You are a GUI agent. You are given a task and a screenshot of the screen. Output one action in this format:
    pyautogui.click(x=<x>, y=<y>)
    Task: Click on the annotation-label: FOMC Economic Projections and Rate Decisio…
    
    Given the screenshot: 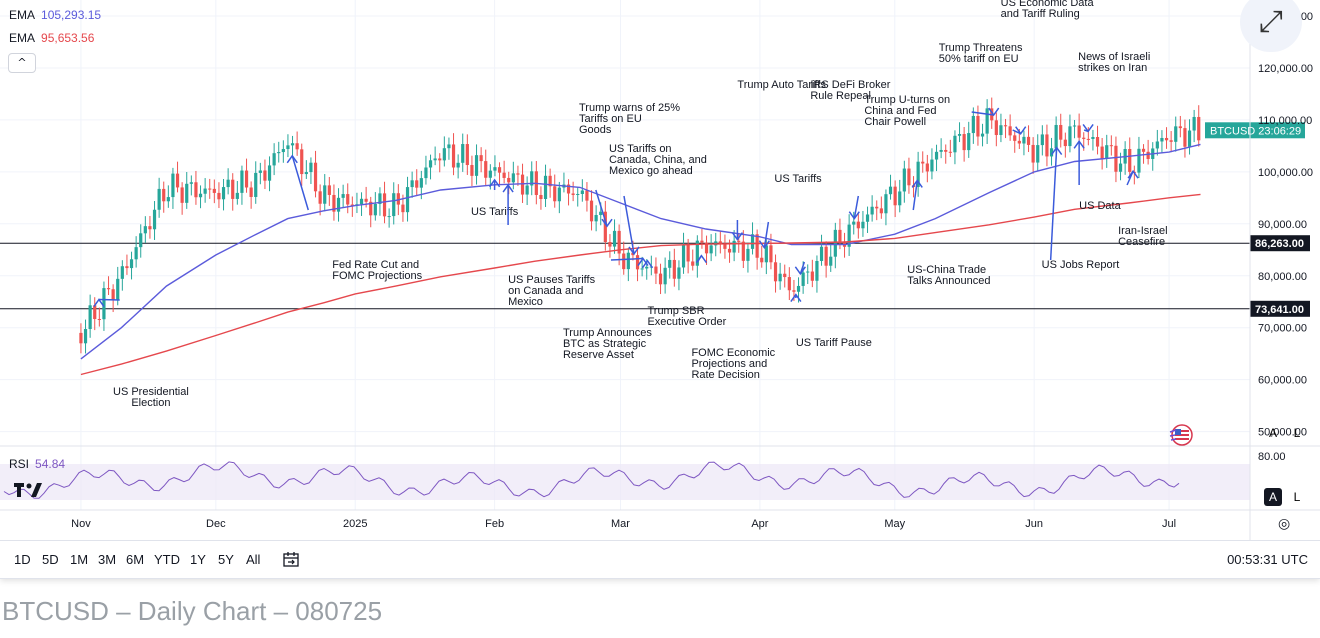 What is the action you would take?
    pyautogui.click(x=733, y=364)
    